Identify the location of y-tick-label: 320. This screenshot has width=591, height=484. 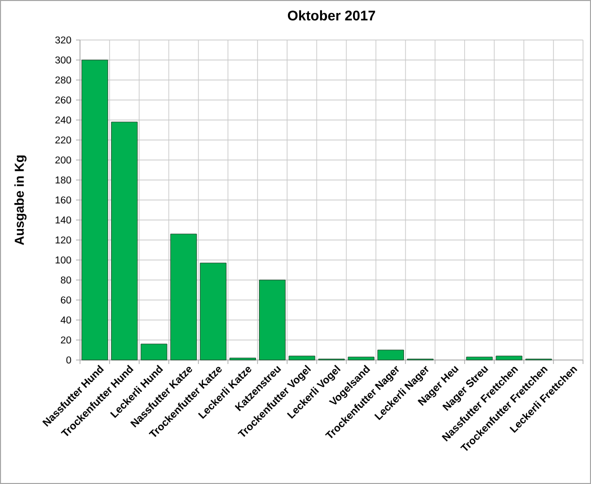
(63, 40).